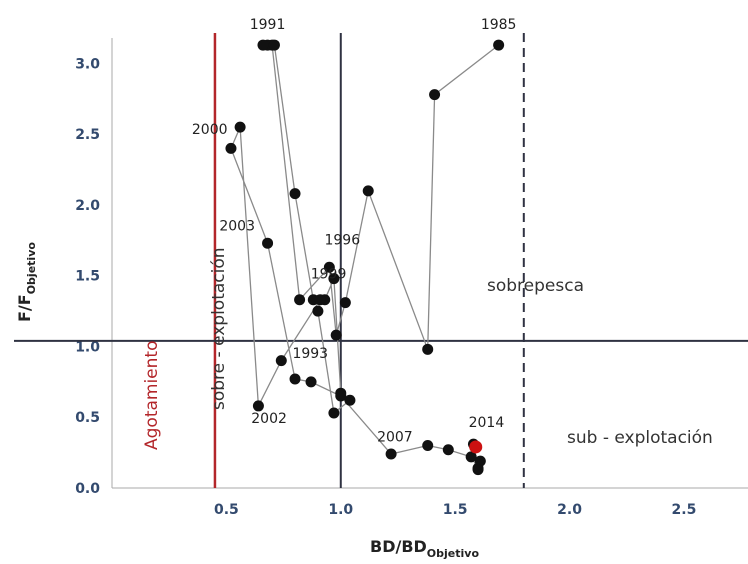 The width and height of the screenshot is (748, 564). Describe the element at coordinates (87, 135) in the screenshot. I see `y-tick-label: 2.5` at that location.